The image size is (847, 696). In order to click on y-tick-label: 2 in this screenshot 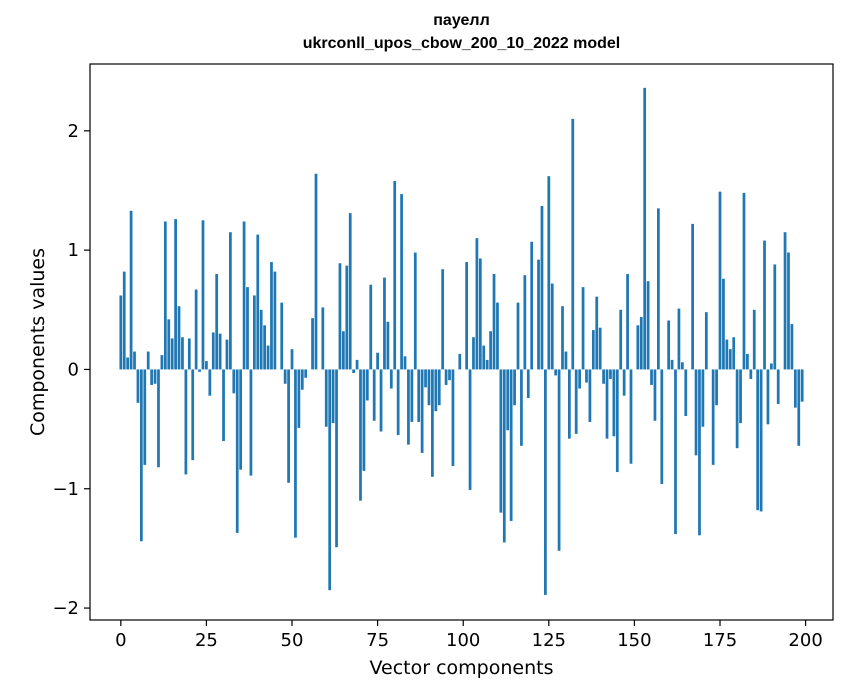, I will do `click(73, 131)`.